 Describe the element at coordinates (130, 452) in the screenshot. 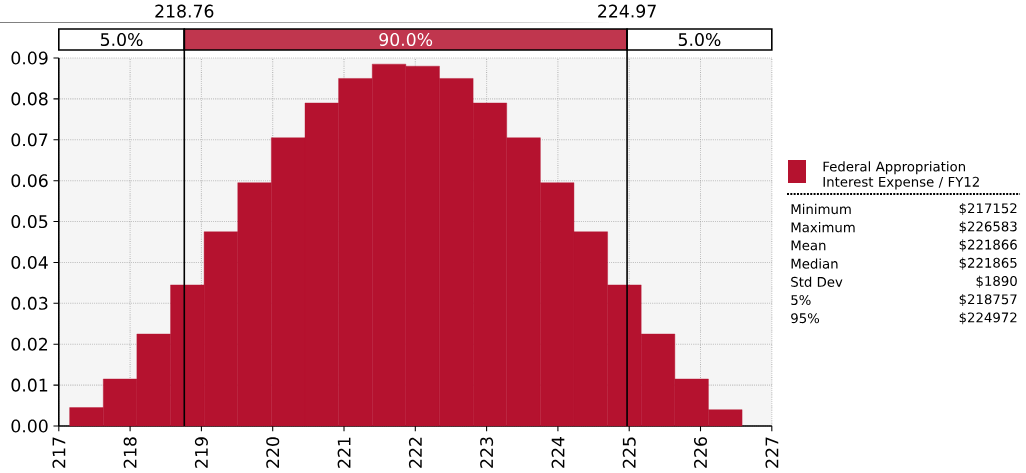

I see `x-tick-label: 218` at that location.